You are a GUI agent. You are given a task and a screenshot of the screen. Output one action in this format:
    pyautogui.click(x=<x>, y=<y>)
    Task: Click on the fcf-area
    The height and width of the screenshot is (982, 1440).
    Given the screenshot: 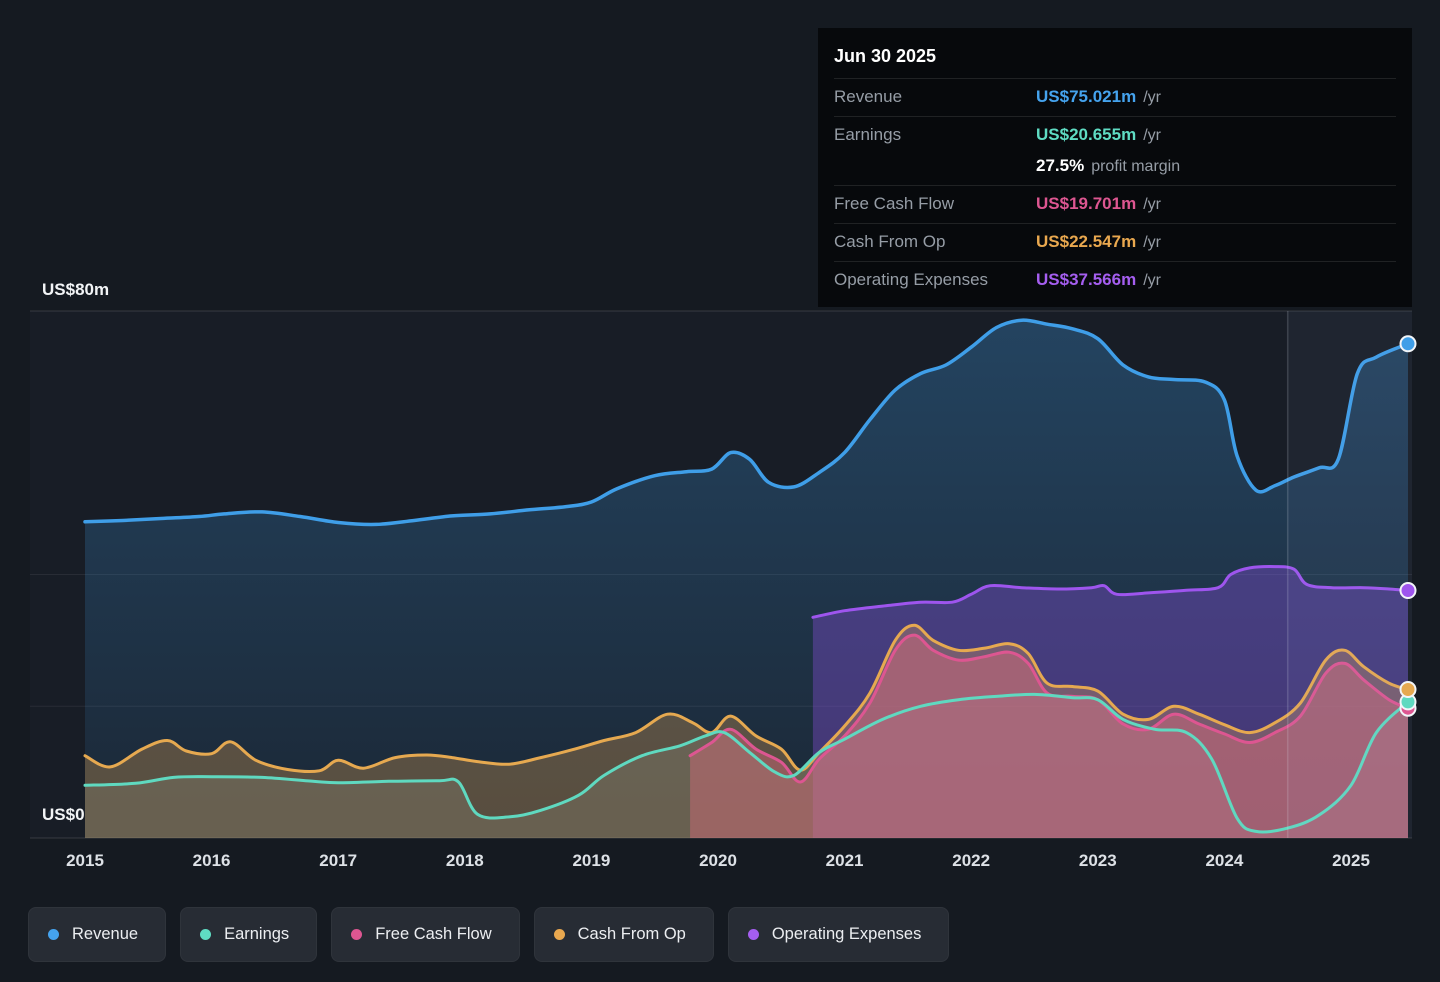 What is the action you would take?
    pyautogui.click(x=1049, y=736)
    